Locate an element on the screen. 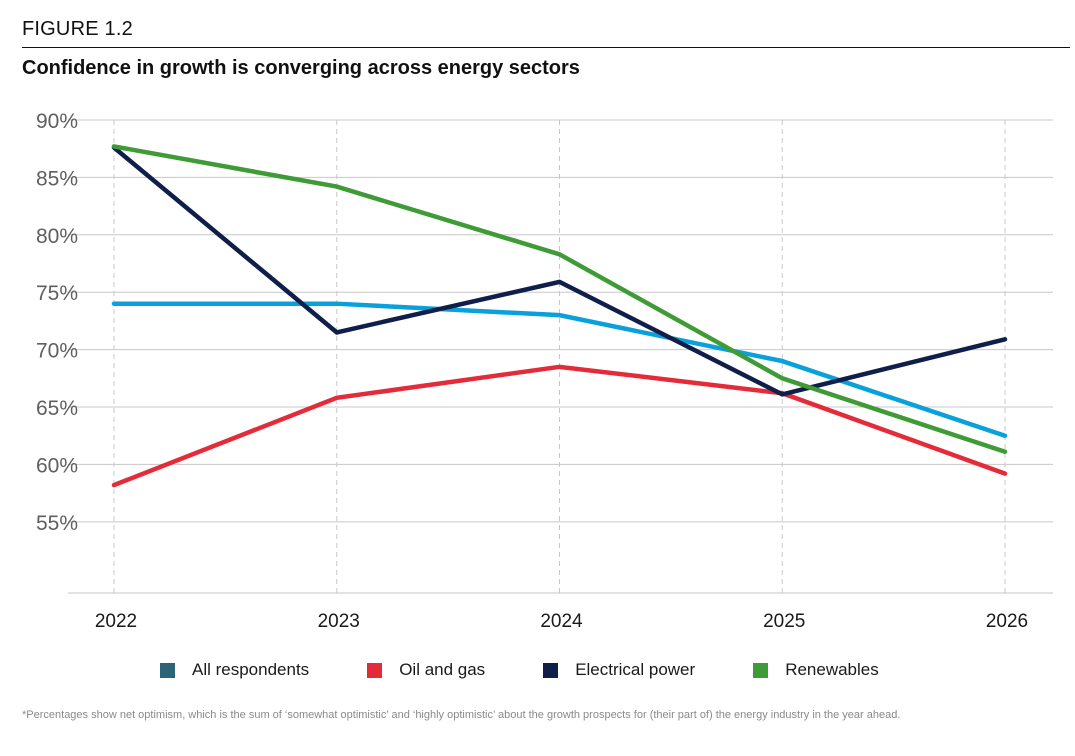 This screenshot has height=756, width=1075. legend-item-oil-and-gas: Oil and gas is located at coordinates (426, 670).